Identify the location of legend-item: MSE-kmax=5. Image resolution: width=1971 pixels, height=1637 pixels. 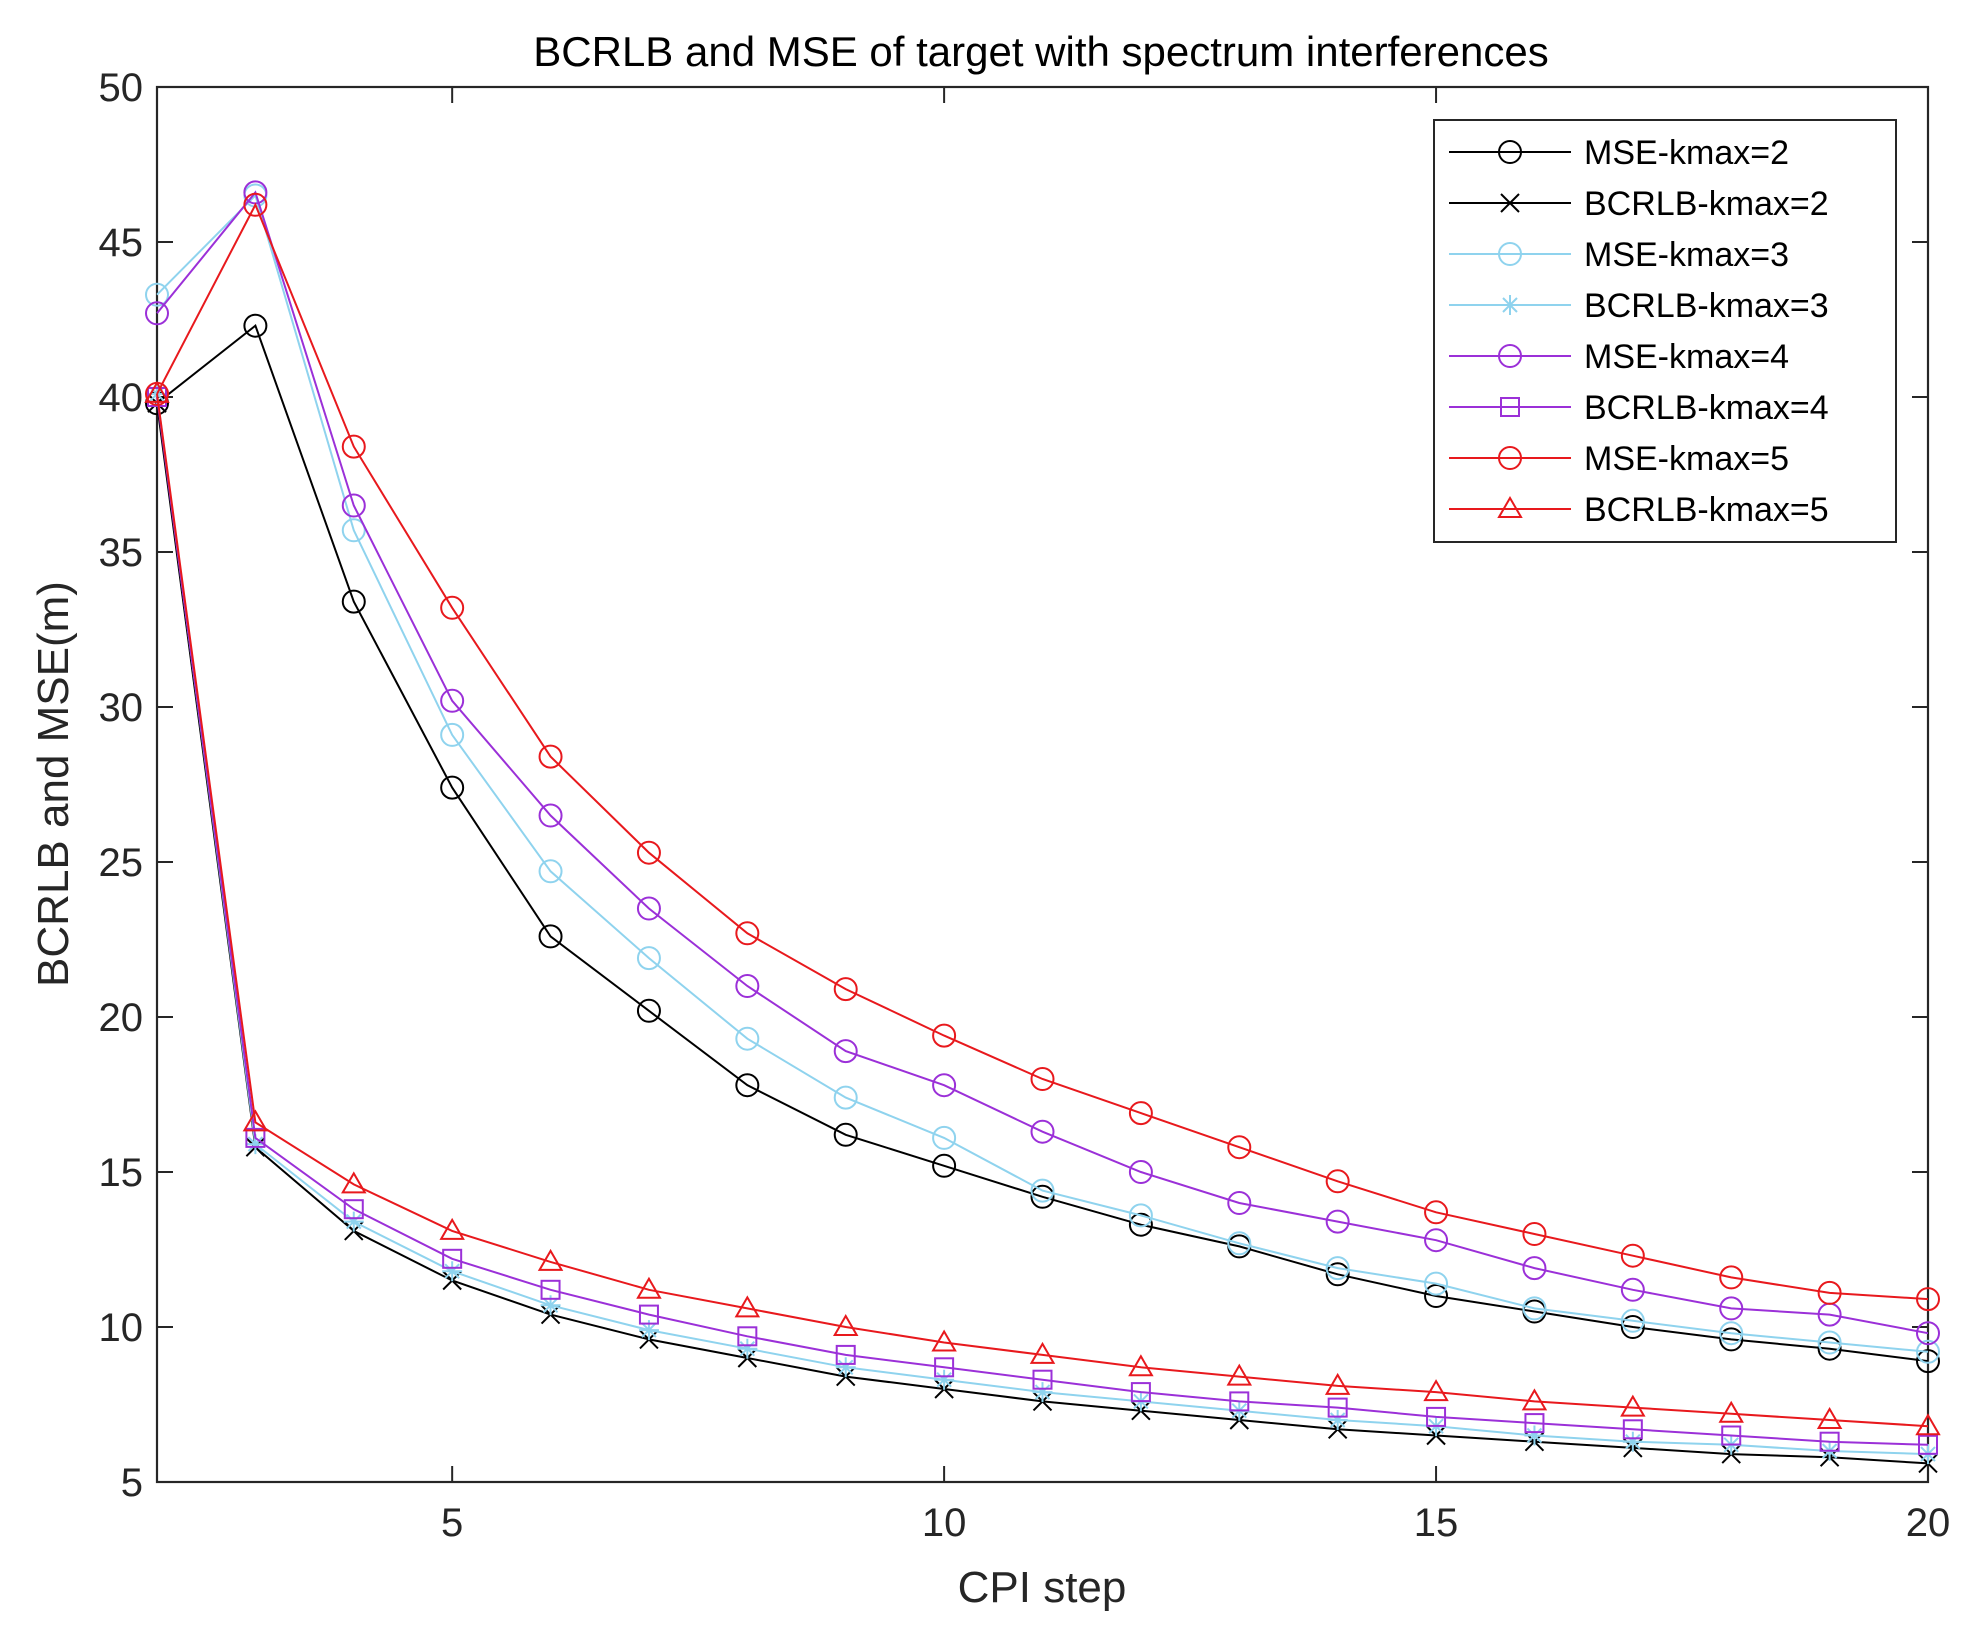
(1619, 459).